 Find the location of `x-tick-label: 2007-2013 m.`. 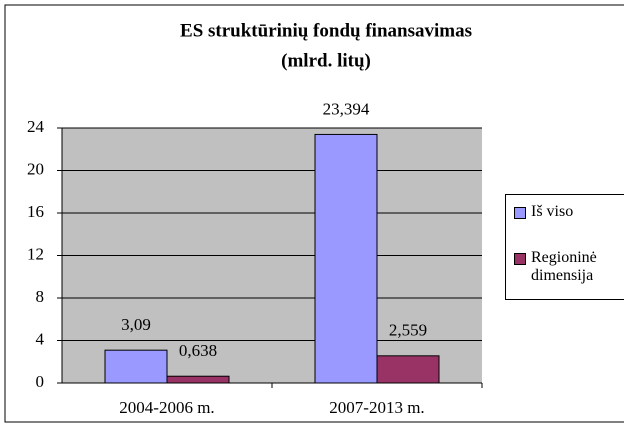

x-tick-label: 2007-2013 m. is located at coordinates (376, 407).